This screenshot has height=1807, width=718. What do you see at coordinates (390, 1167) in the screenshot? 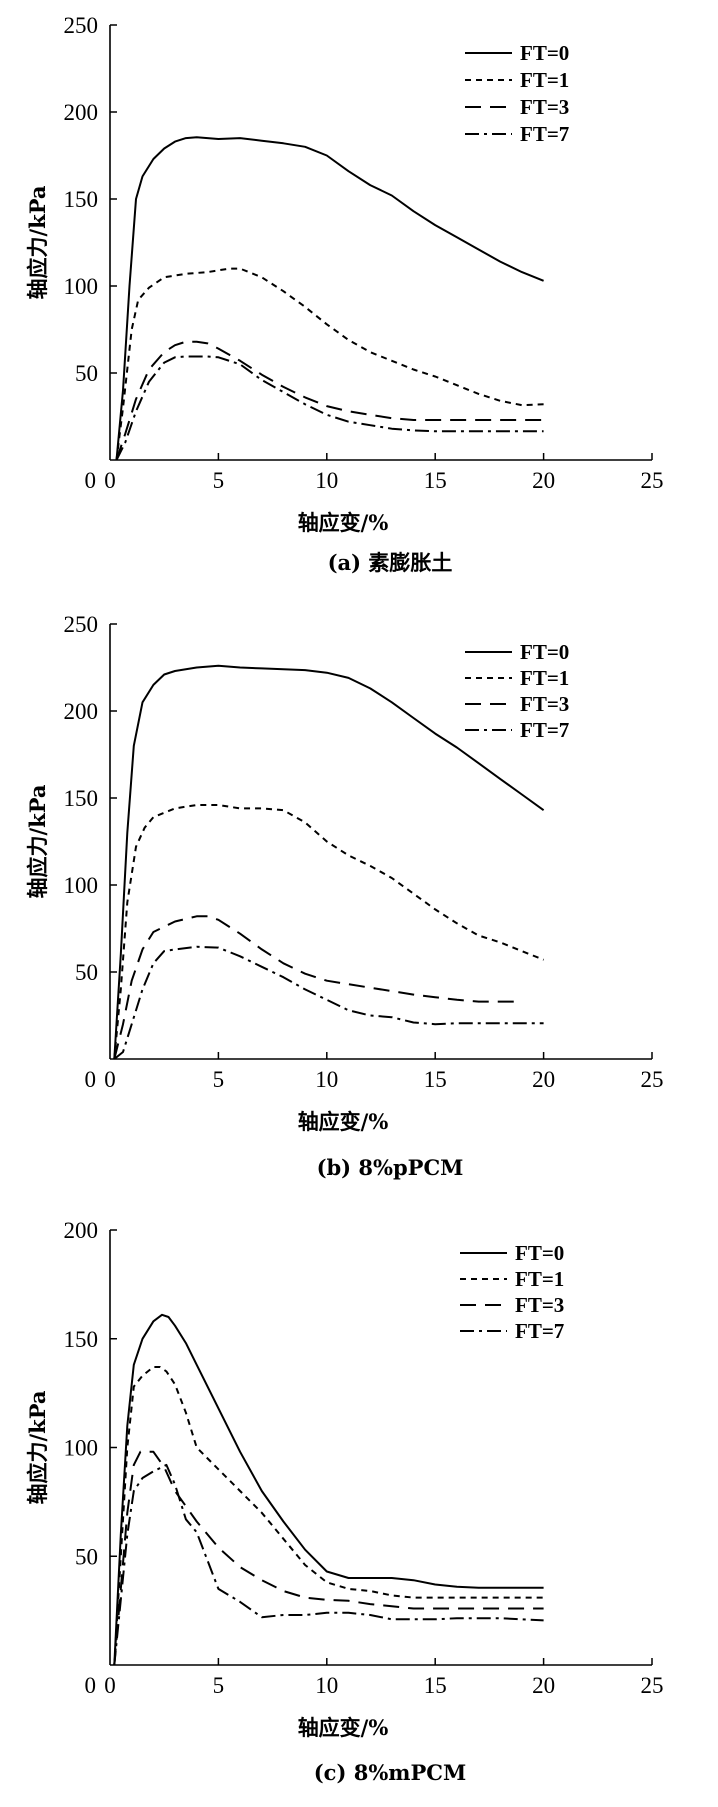
I see `panel-caption: (b) 8%pPCM` at bounding box center [390, 1167].